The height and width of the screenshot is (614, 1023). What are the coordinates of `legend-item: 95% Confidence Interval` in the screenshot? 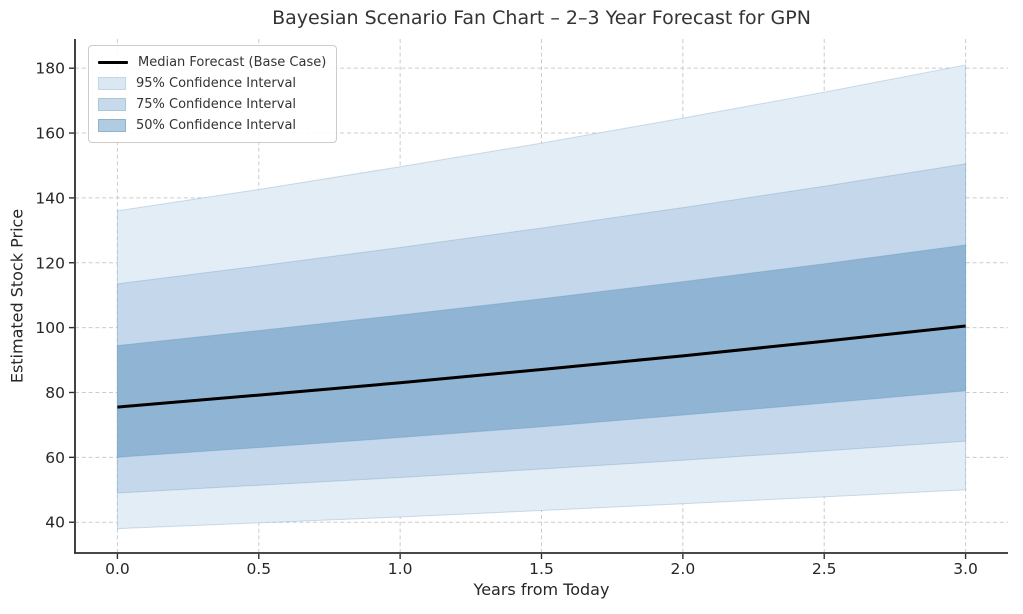 It's located at (212, 83).